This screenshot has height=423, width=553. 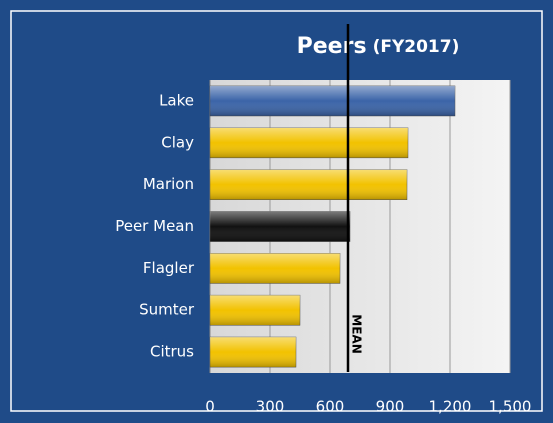 I want to click on y-tick-label: Lake, so click(x=176, y=100).